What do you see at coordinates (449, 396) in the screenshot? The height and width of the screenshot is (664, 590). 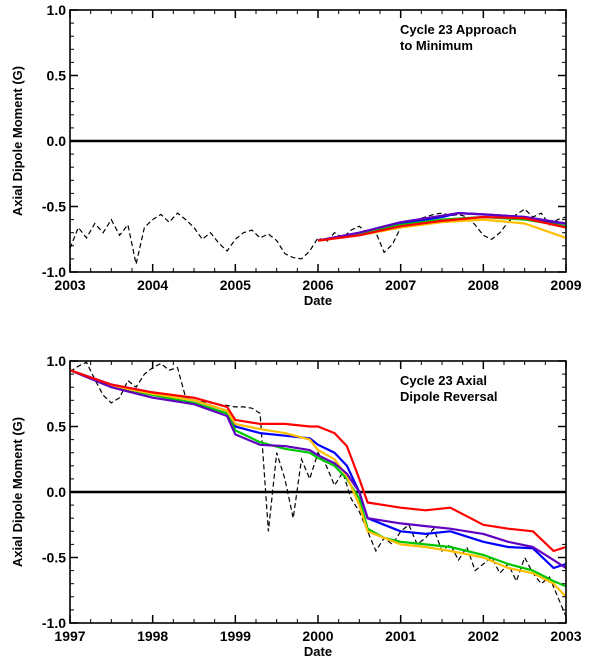 I see `chart-1-annotation-line-1: Dipole Reversal` at bounding box center [449, 396].